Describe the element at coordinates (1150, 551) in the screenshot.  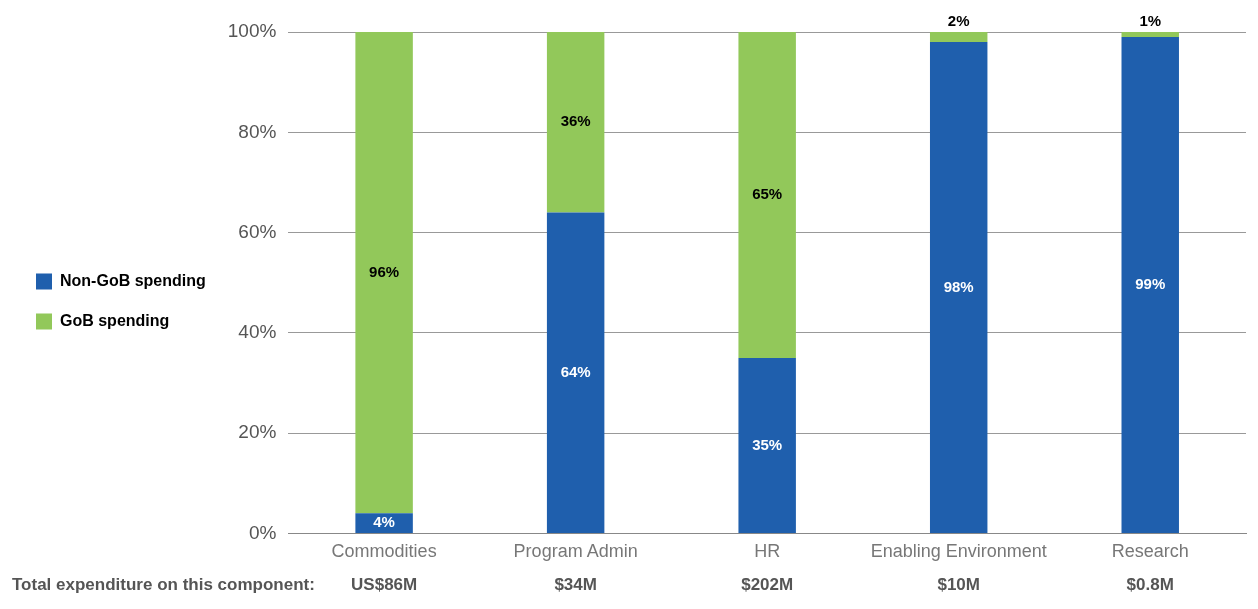
I see `x-tick-label: Research` at that location.